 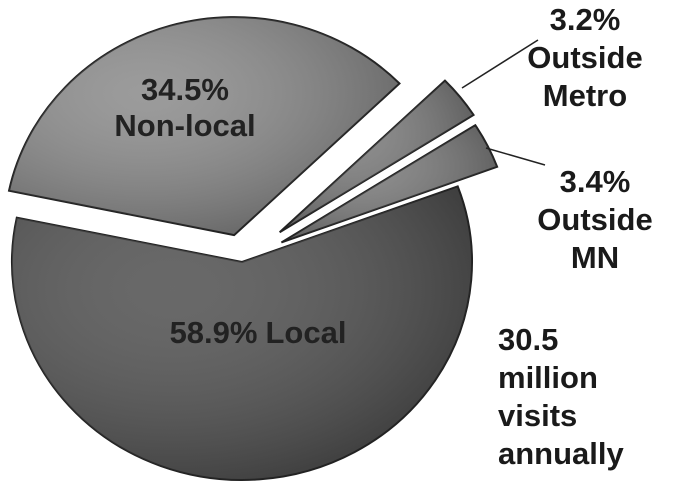 What do you see at coordinates (594, 238) in the screenshot?
I see `category-label: Outside MN` at bounding box center [594, 238].